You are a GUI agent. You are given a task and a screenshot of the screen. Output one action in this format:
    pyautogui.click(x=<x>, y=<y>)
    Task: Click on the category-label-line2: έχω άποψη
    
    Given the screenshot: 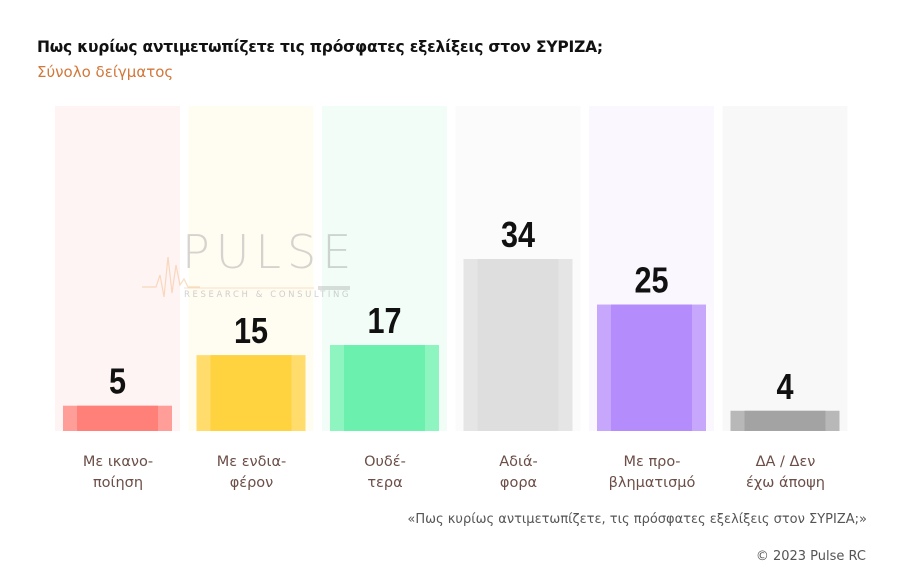 What is the action you would take?
    pyautogui.click(x=785, y=483)
    